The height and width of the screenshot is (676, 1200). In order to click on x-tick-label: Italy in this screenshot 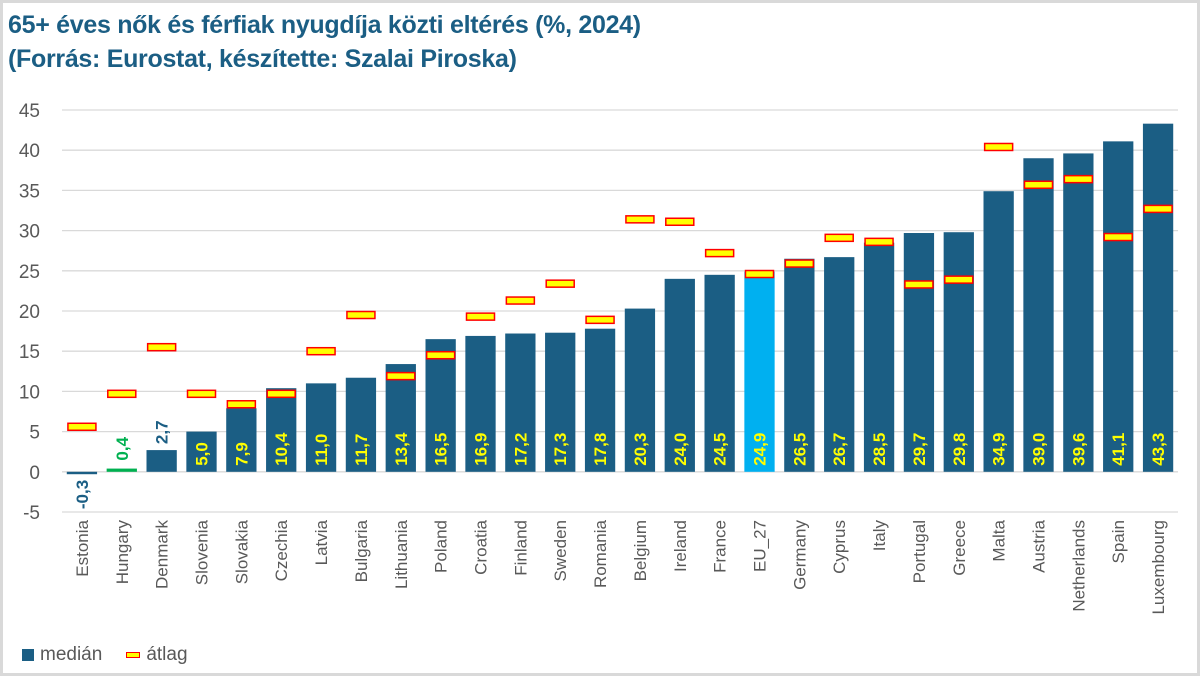, I will do `click(879, 536)`.